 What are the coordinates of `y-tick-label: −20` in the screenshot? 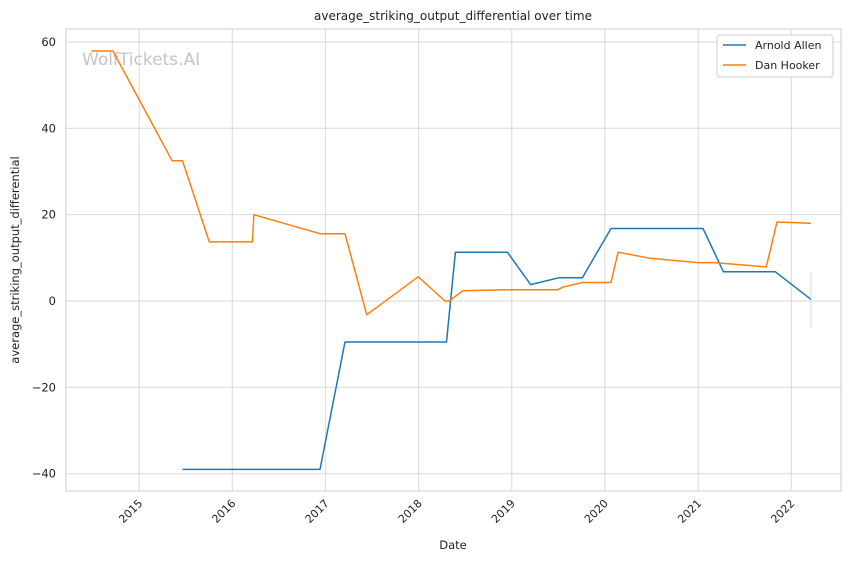 It's located at (44, 387).